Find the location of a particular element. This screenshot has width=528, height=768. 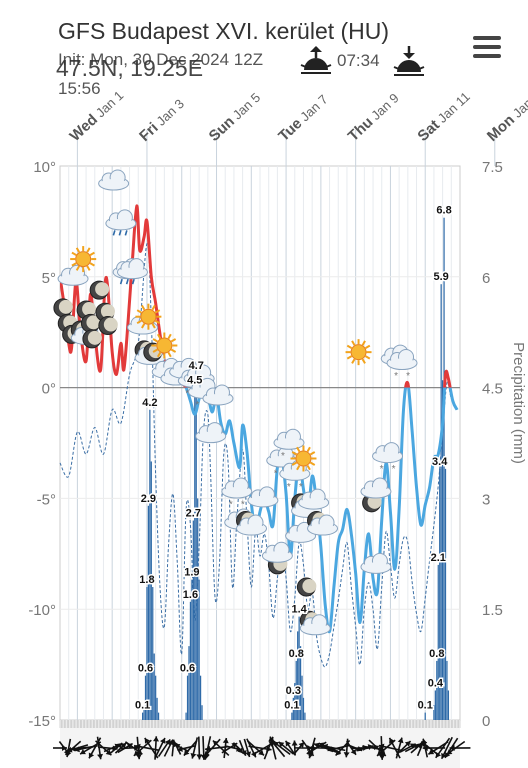

day-label-text: Tue Jan 7 is located at coordinates (303, 118).